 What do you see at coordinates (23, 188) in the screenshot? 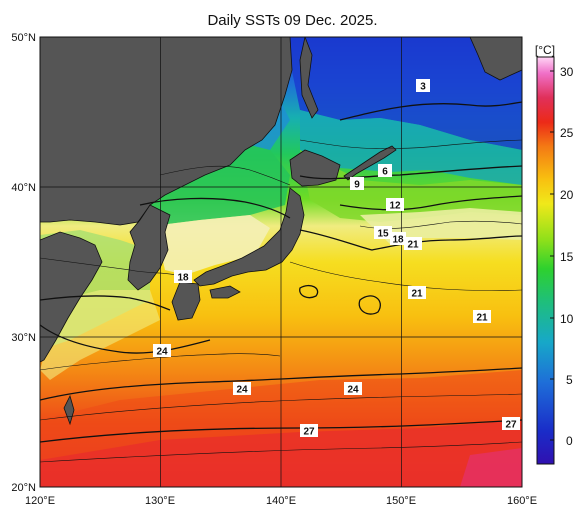
I see `lat-label: 40°N` at bounding box center [23, 188].